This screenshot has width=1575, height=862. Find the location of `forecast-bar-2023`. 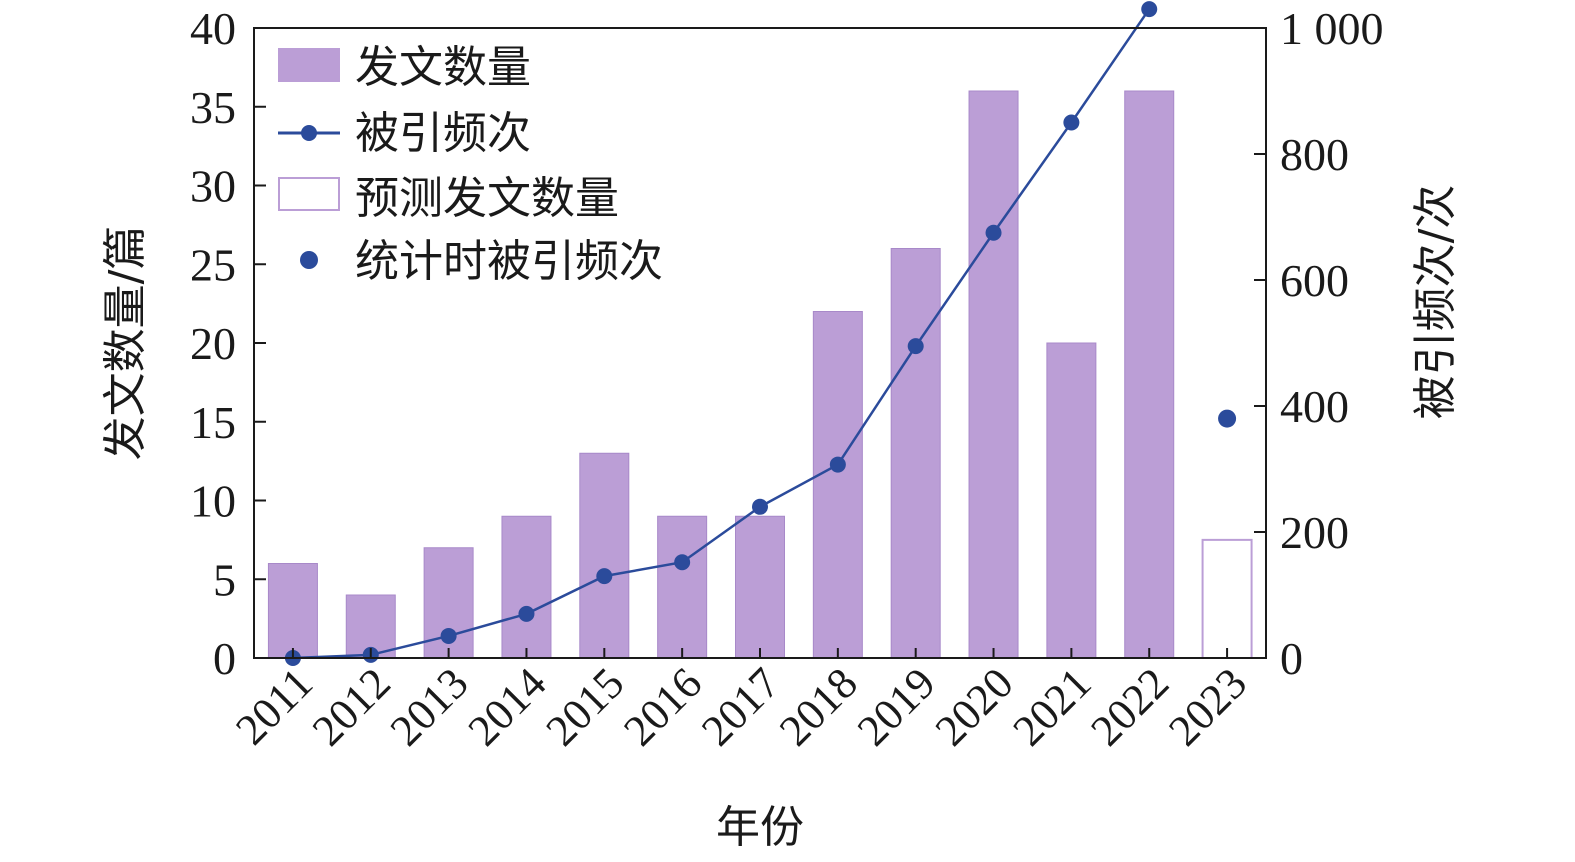

forecast-bar-2023 is located at coordinates (1227, 598).